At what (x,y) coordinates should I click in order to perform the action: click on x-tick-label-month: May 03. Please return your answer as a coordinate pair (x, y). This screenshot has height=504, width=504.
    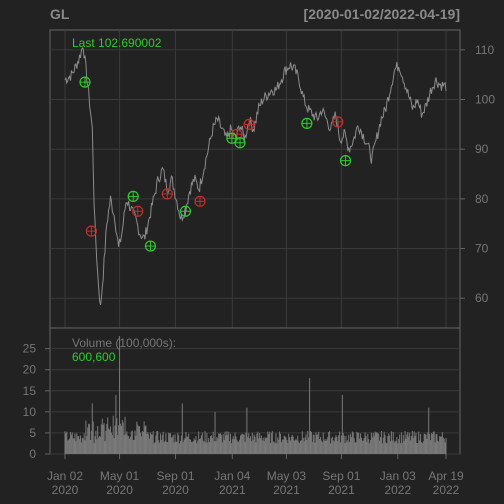
    Looking at the image, I should click on (287, 476).